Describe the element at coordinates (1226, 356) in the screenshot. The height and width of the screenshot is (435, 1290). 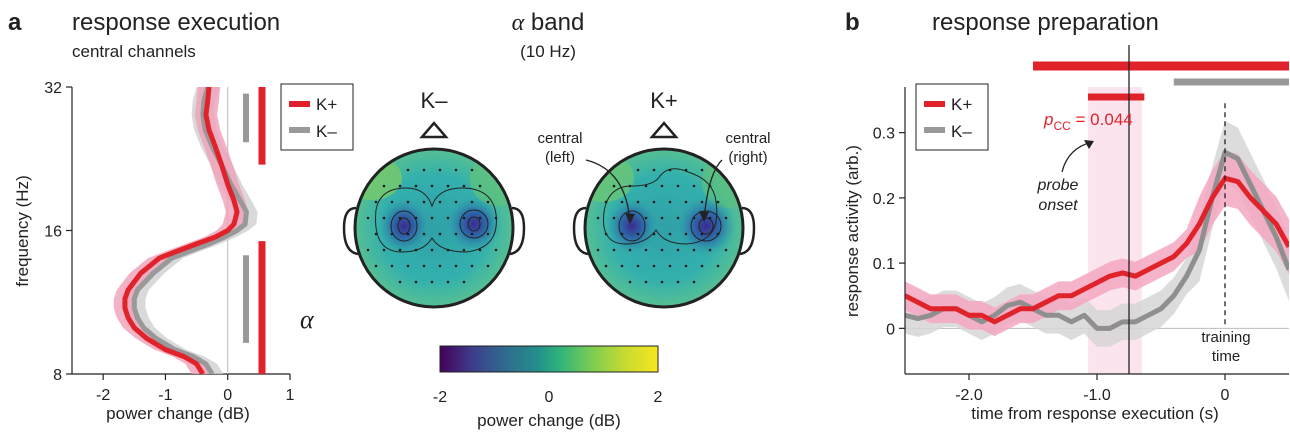
I see `training-time-label-2: time` at that location.